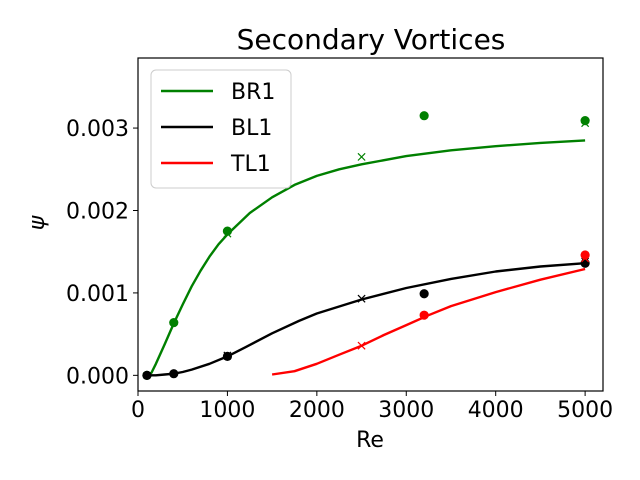  What do you see at coordinates (406, 410) in the screenshot?
I see `x-tick-label: 3000` at bounding box center [406, 410].